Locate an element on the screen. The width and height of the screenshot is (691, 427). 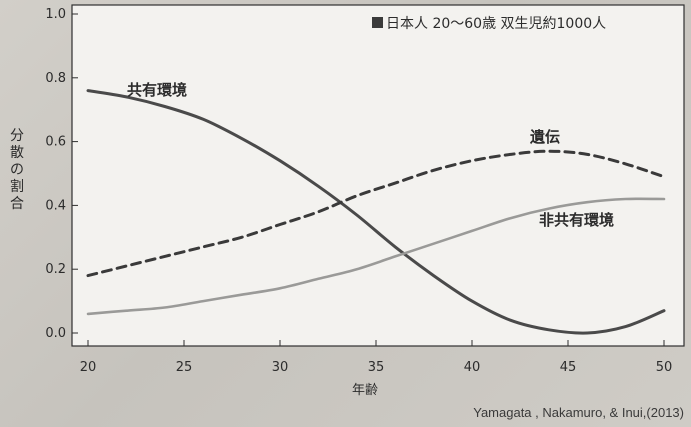
citation: Yamagata , Nakamuro, & Inui,(2013) is located at coordinates (578, 412).